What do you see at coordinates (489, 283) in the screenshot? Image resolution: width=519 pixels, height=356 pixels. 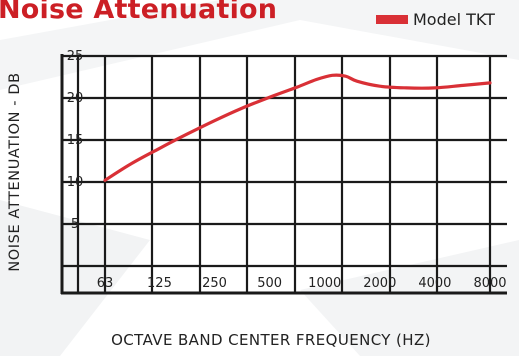 I see `x-tick-label: 8000` at bounding box center [489, 283].